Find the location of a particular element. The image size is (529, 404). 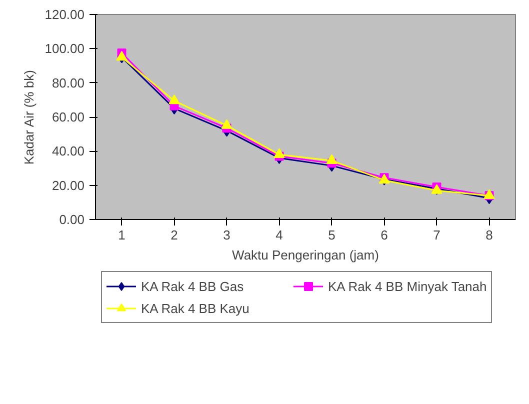

x-tick-label: 2 is located at coordinates (174, 235).